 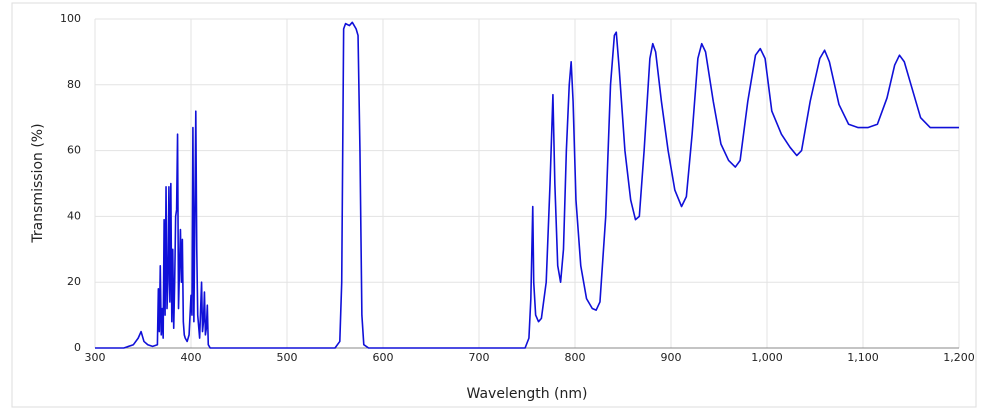 I want to click on x-tick-label: 700, so click(x=479, y=357).